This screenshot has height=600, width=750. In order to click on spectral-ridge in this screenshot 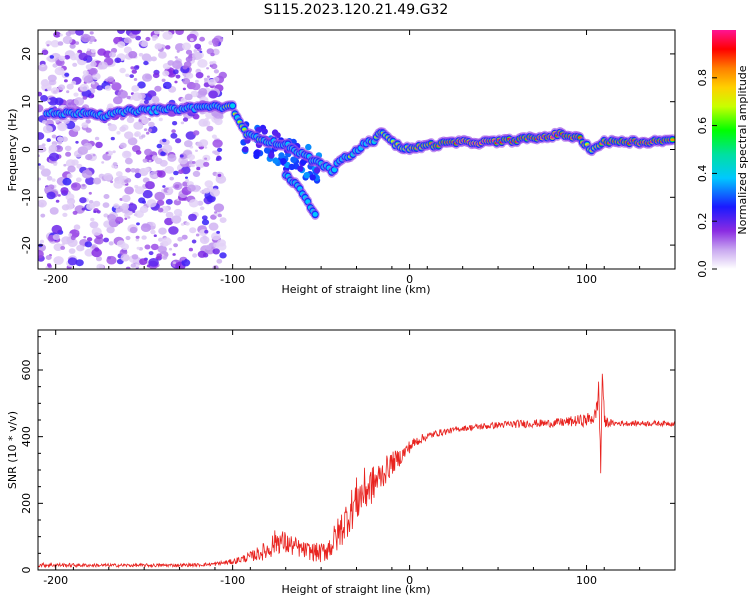, I will do `click(334, 170)`.